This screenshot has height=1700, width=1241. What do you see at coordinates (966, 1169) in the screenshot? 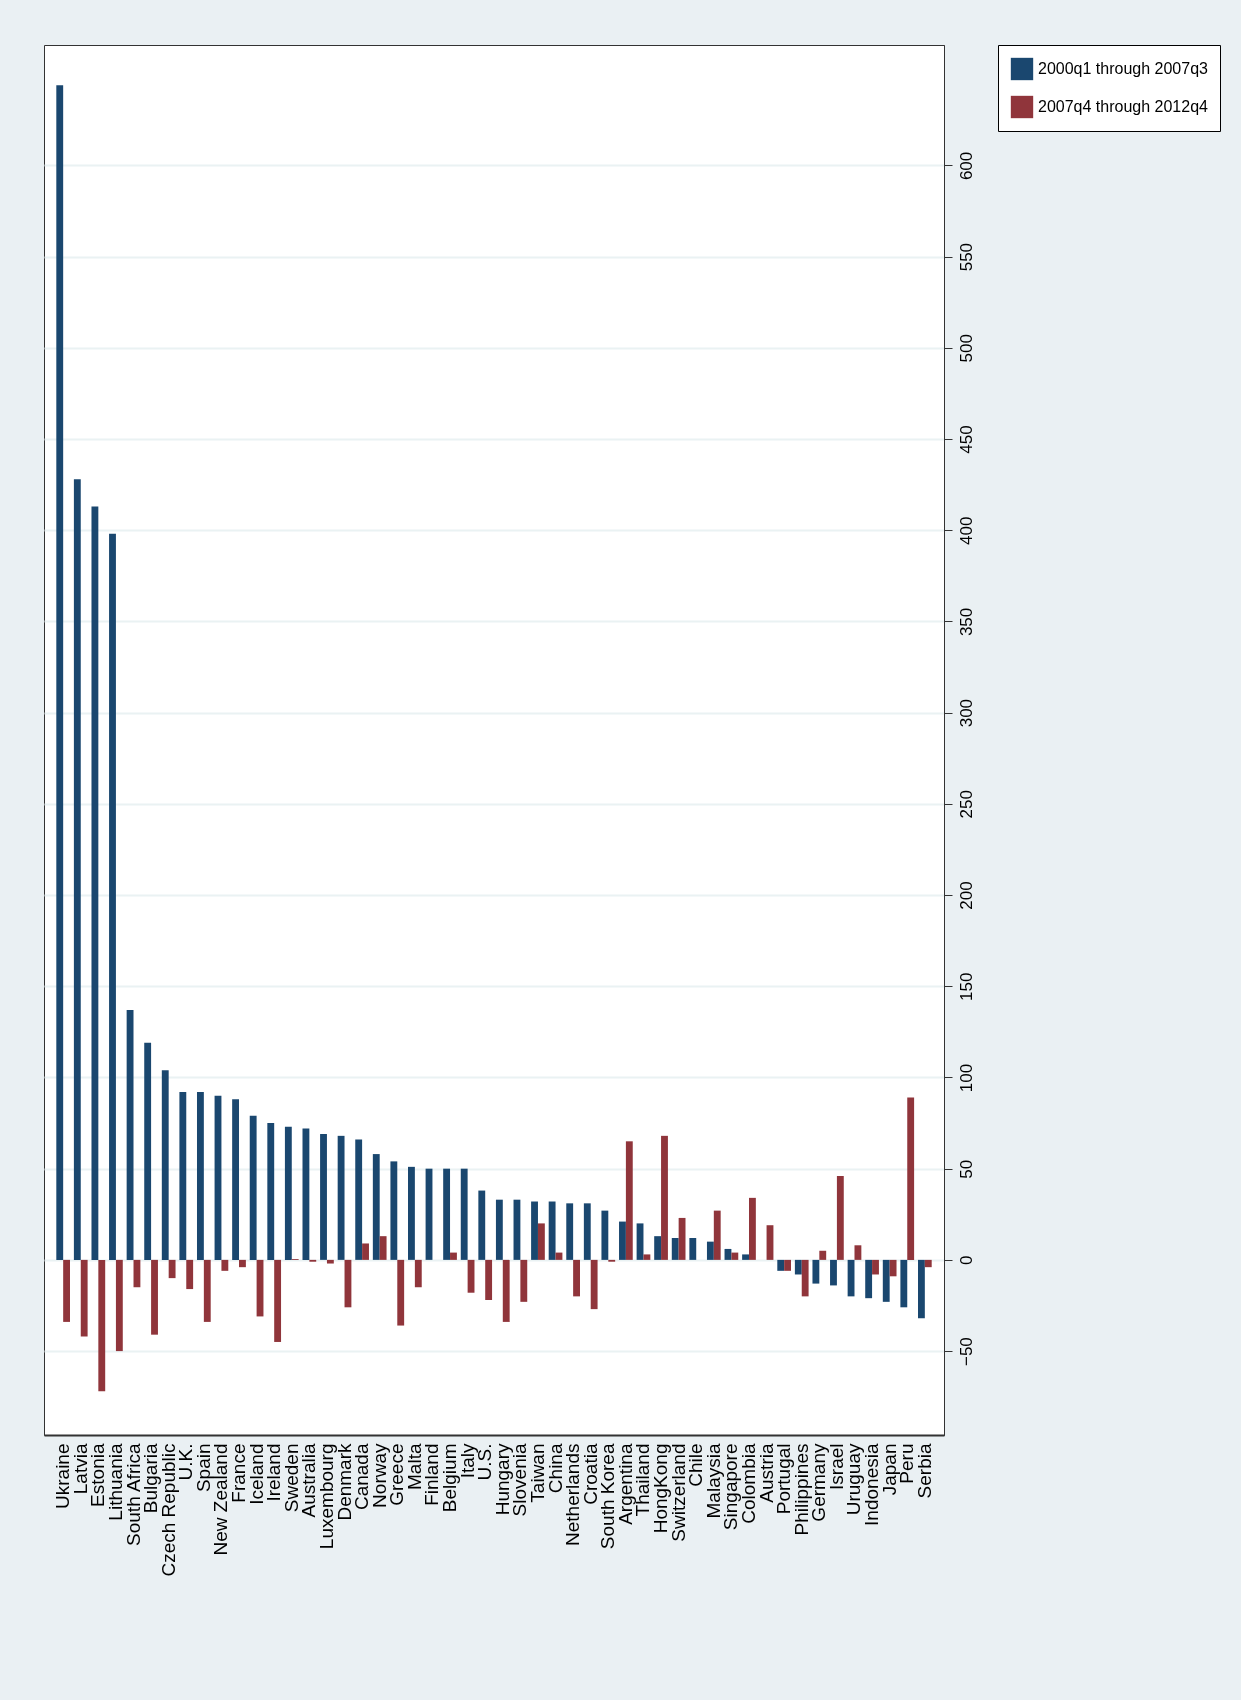
I see `y-tick-label: 50` at bounding box center [966, 1169].